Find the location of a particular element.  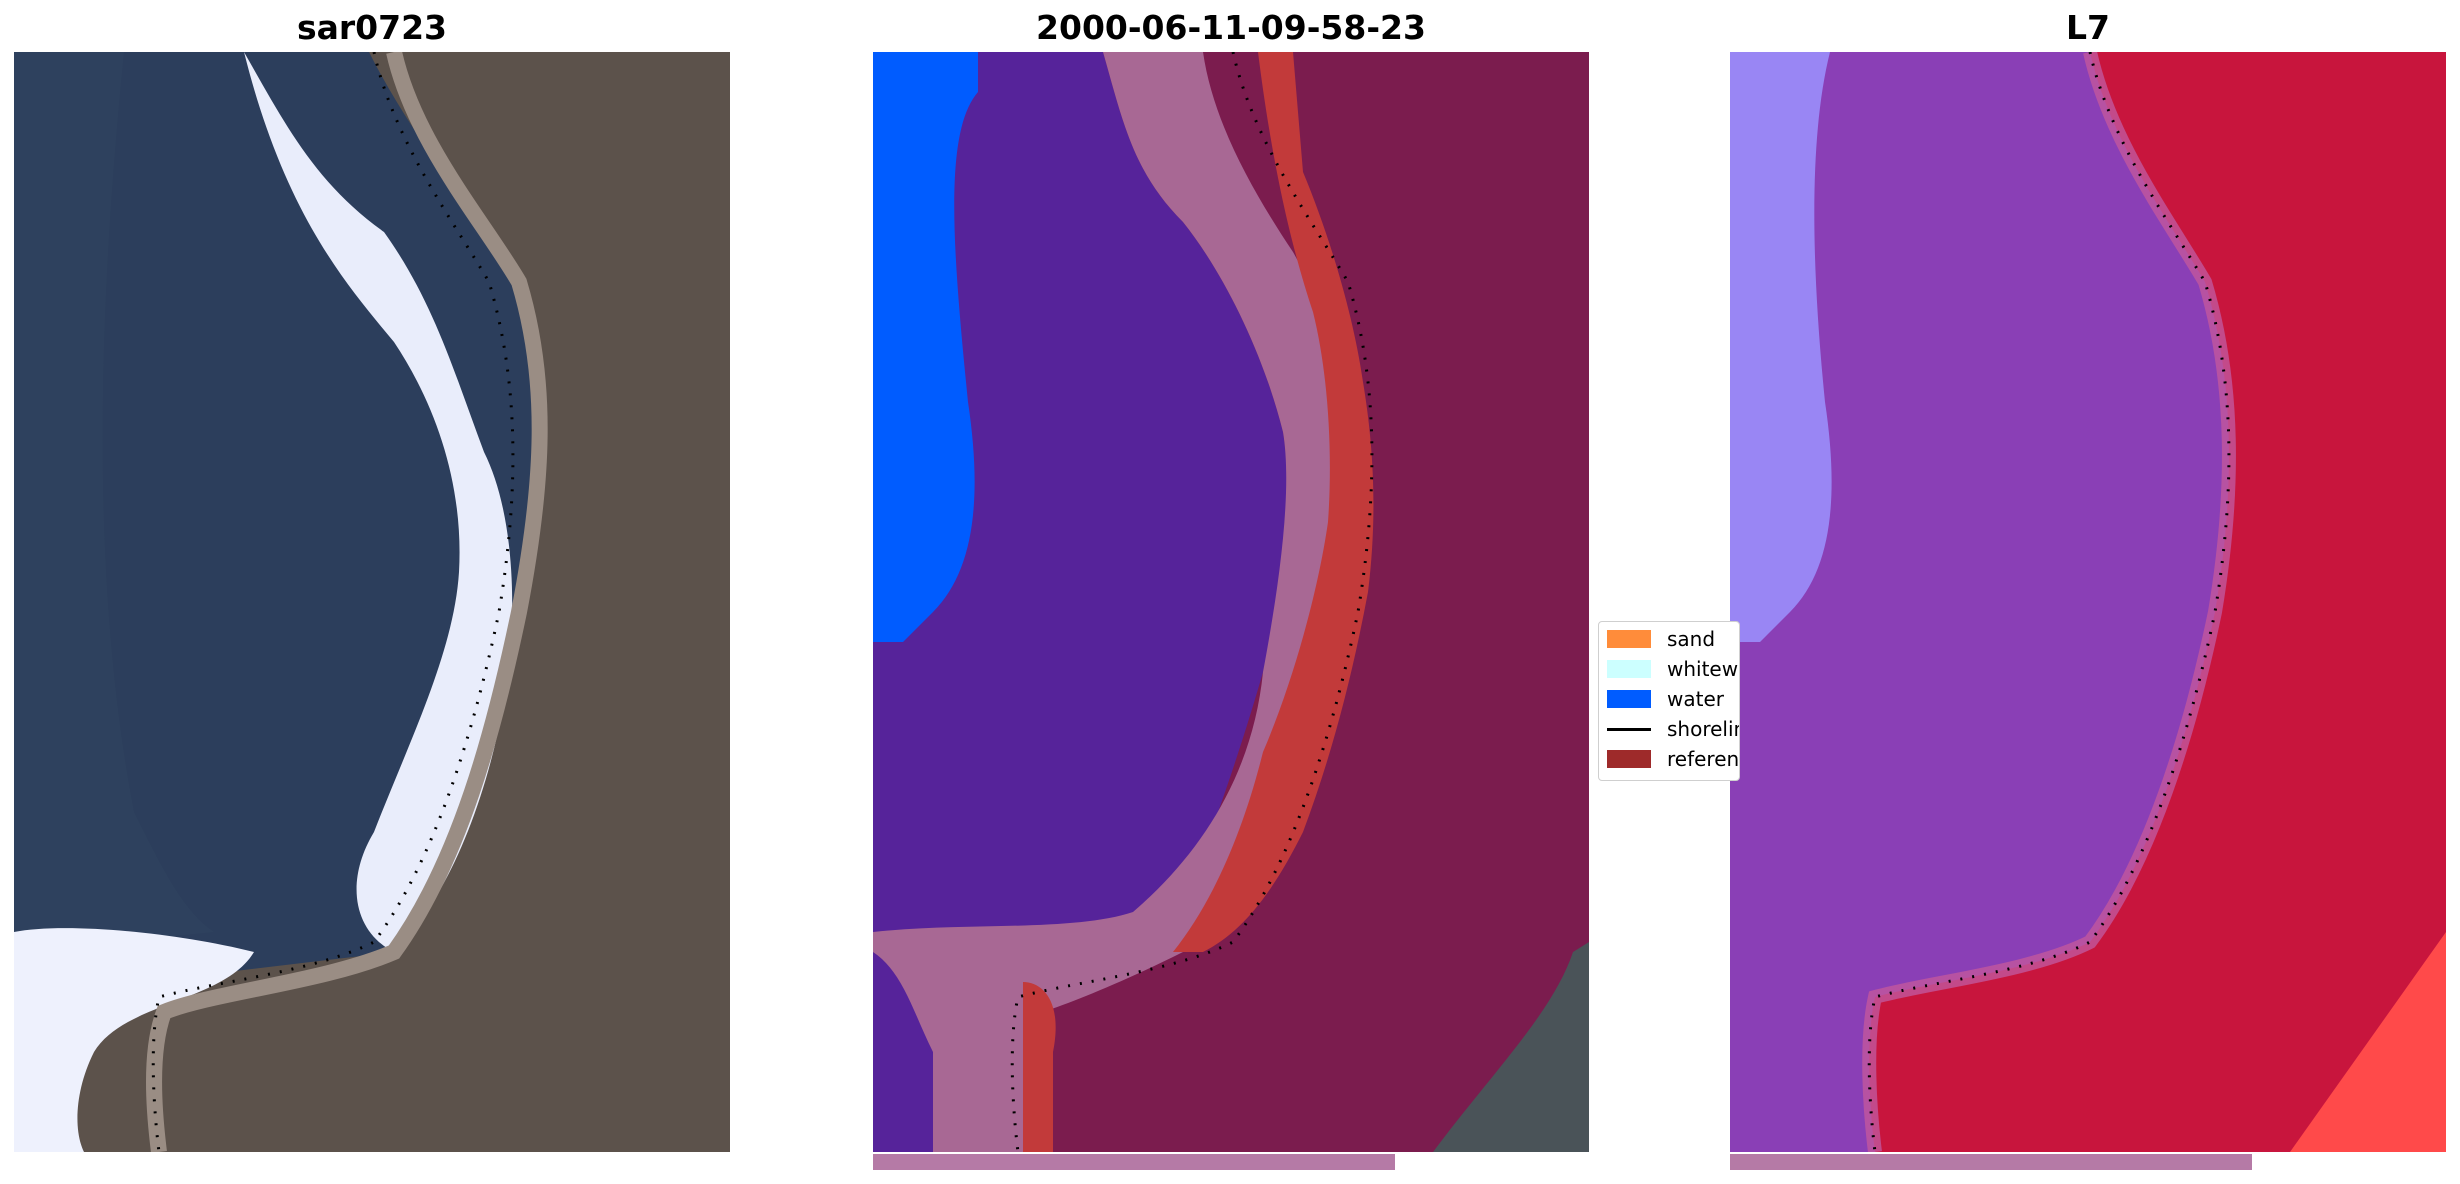

shoreline-line-swatch is located at coordinates (1629, 729).